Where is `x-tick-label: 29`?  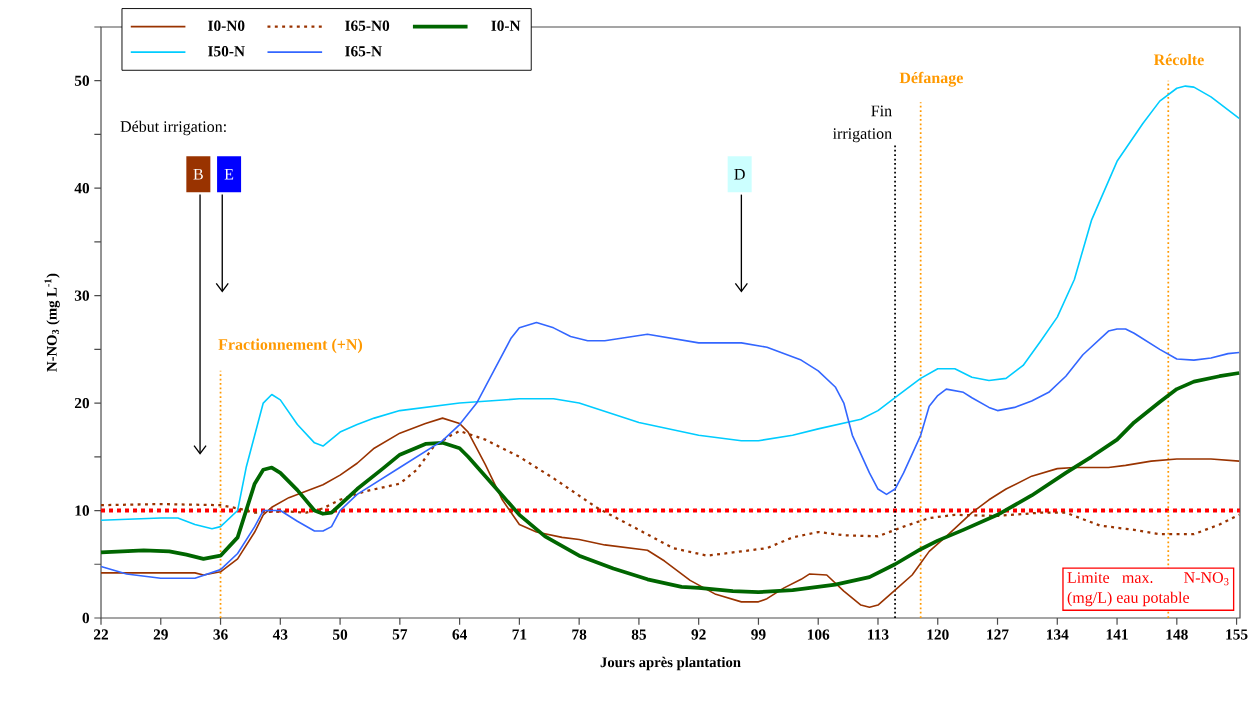 x-tick-label: 29 is located at coordinates (160, 634).